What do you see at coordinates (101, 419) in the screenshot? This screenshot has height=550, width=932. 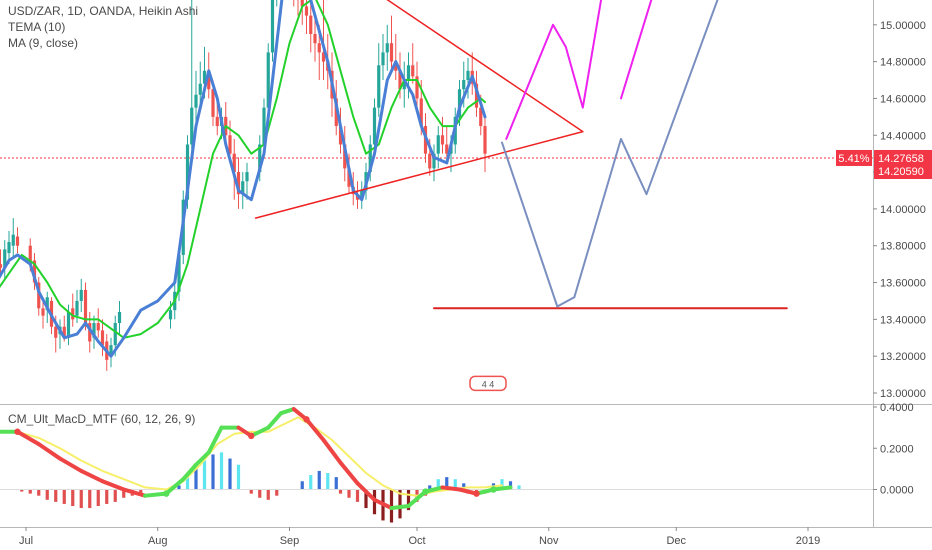 I see `macd-legend: CM_Ult_MacD_MTF (60, 12, 26, 9)` at bounding box center [101, 419].